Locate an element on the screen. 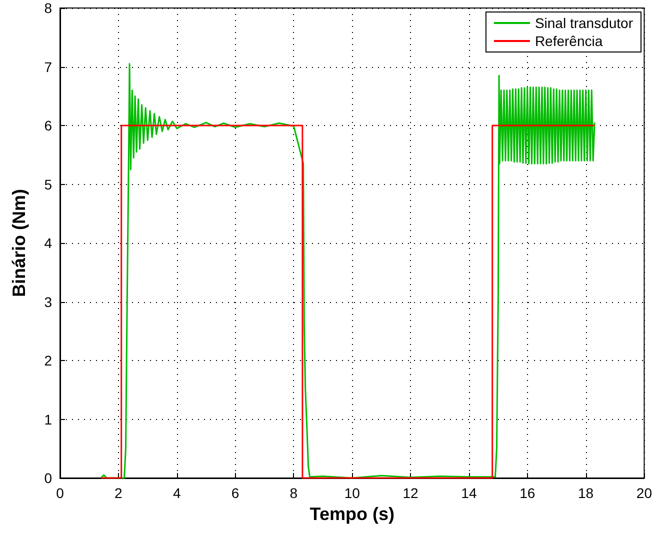 This screenshot has height=533, width=655. x-tick-label: 8 is located at coordinates (294, 493).